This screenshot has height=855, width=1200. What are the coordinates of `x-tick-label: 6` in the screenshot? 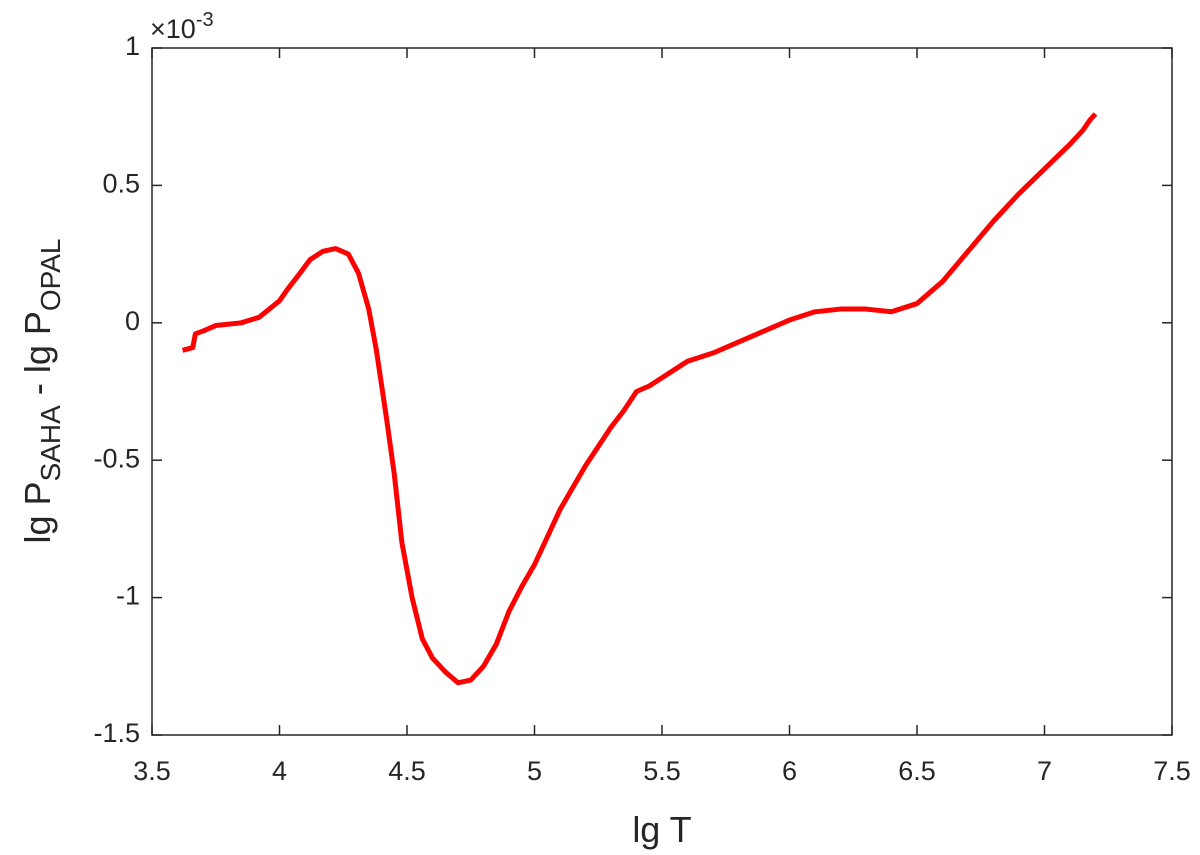 It's located at (789, 771).